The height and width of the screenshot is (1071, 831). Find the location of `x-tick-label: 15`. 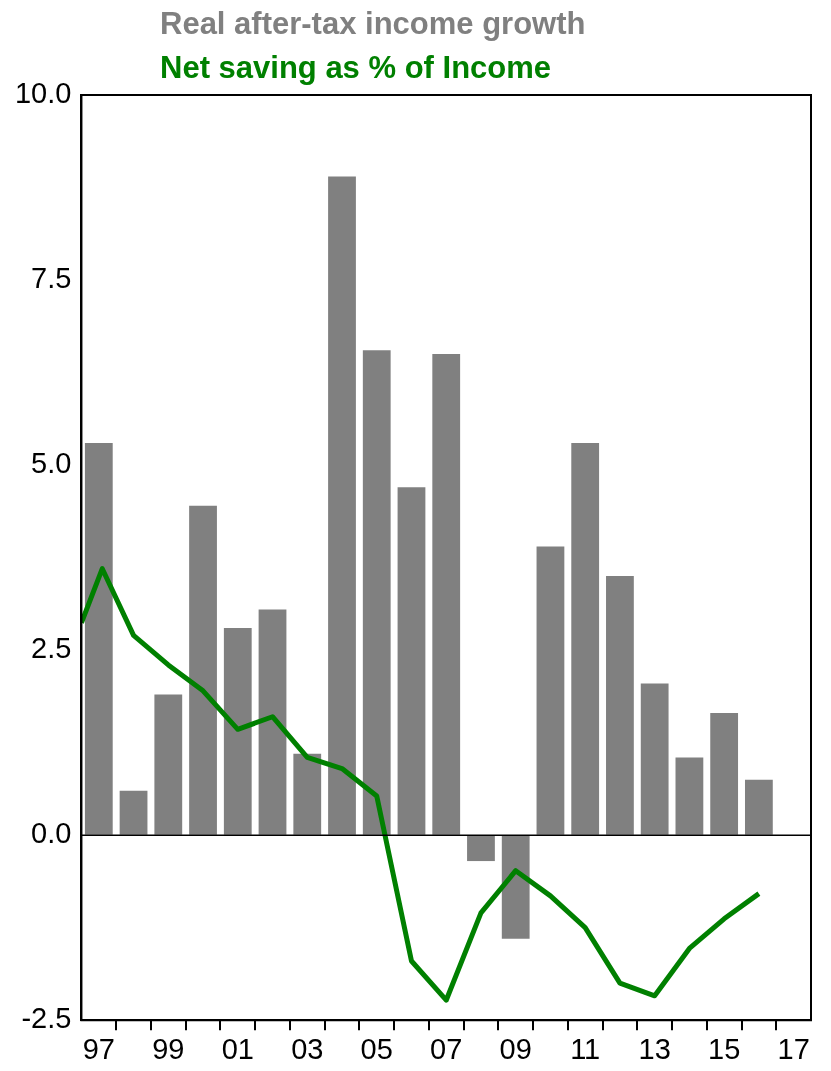

x-tick-label: 15 is located at coordinates (724, 1048).